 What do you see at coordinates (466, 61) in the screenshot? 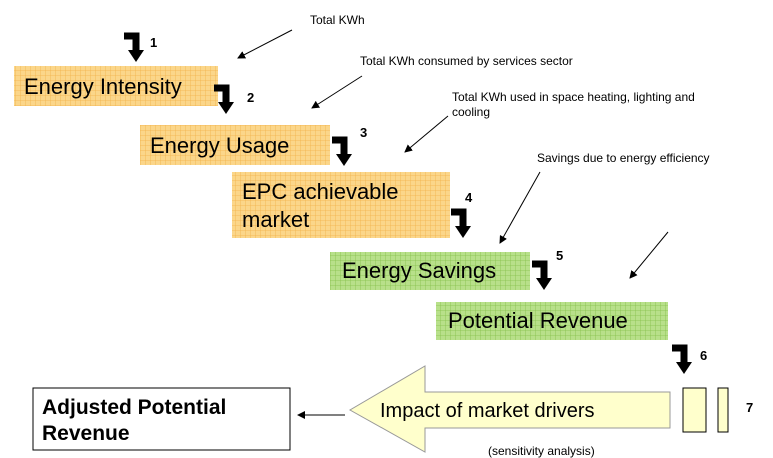
I see `note: Total KWh consumed by services sector` at bounding box center [466, 61].